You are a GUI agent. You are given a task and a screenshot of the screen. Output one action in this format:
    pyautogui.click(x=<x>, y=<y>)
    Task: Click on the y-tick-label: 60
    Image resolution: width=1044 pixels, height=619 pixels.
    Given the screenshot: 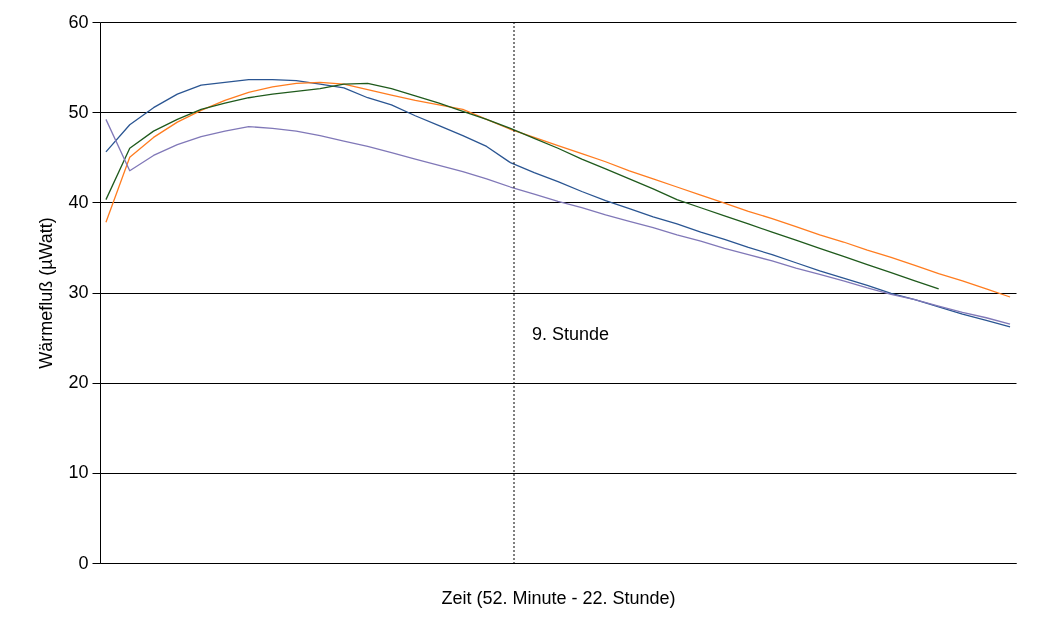 What is the action you would take?
    pyautogui.click(x=78, y=21)
    